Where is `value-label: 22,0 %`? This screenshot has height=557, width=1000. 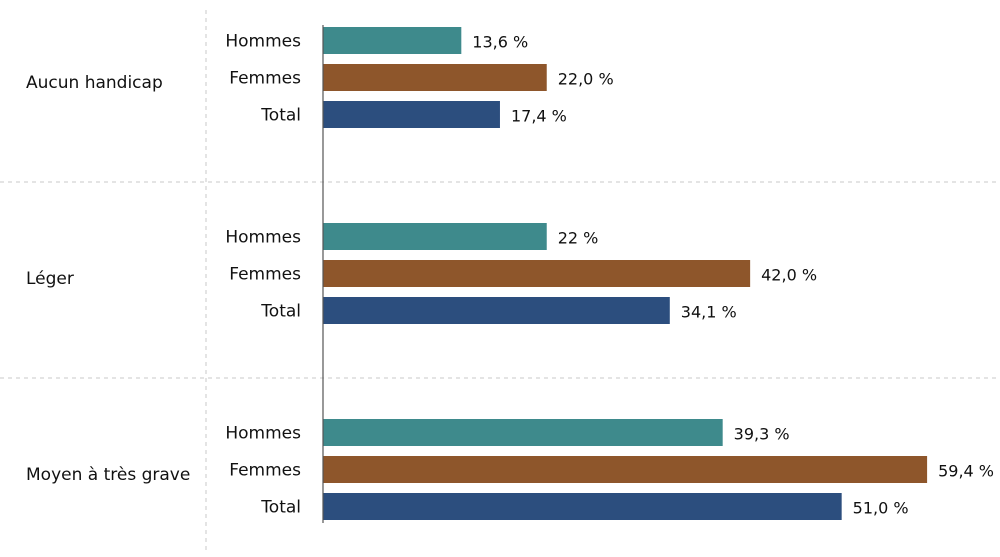
value-label: 22,0 % is located at coordinates (586, 79).